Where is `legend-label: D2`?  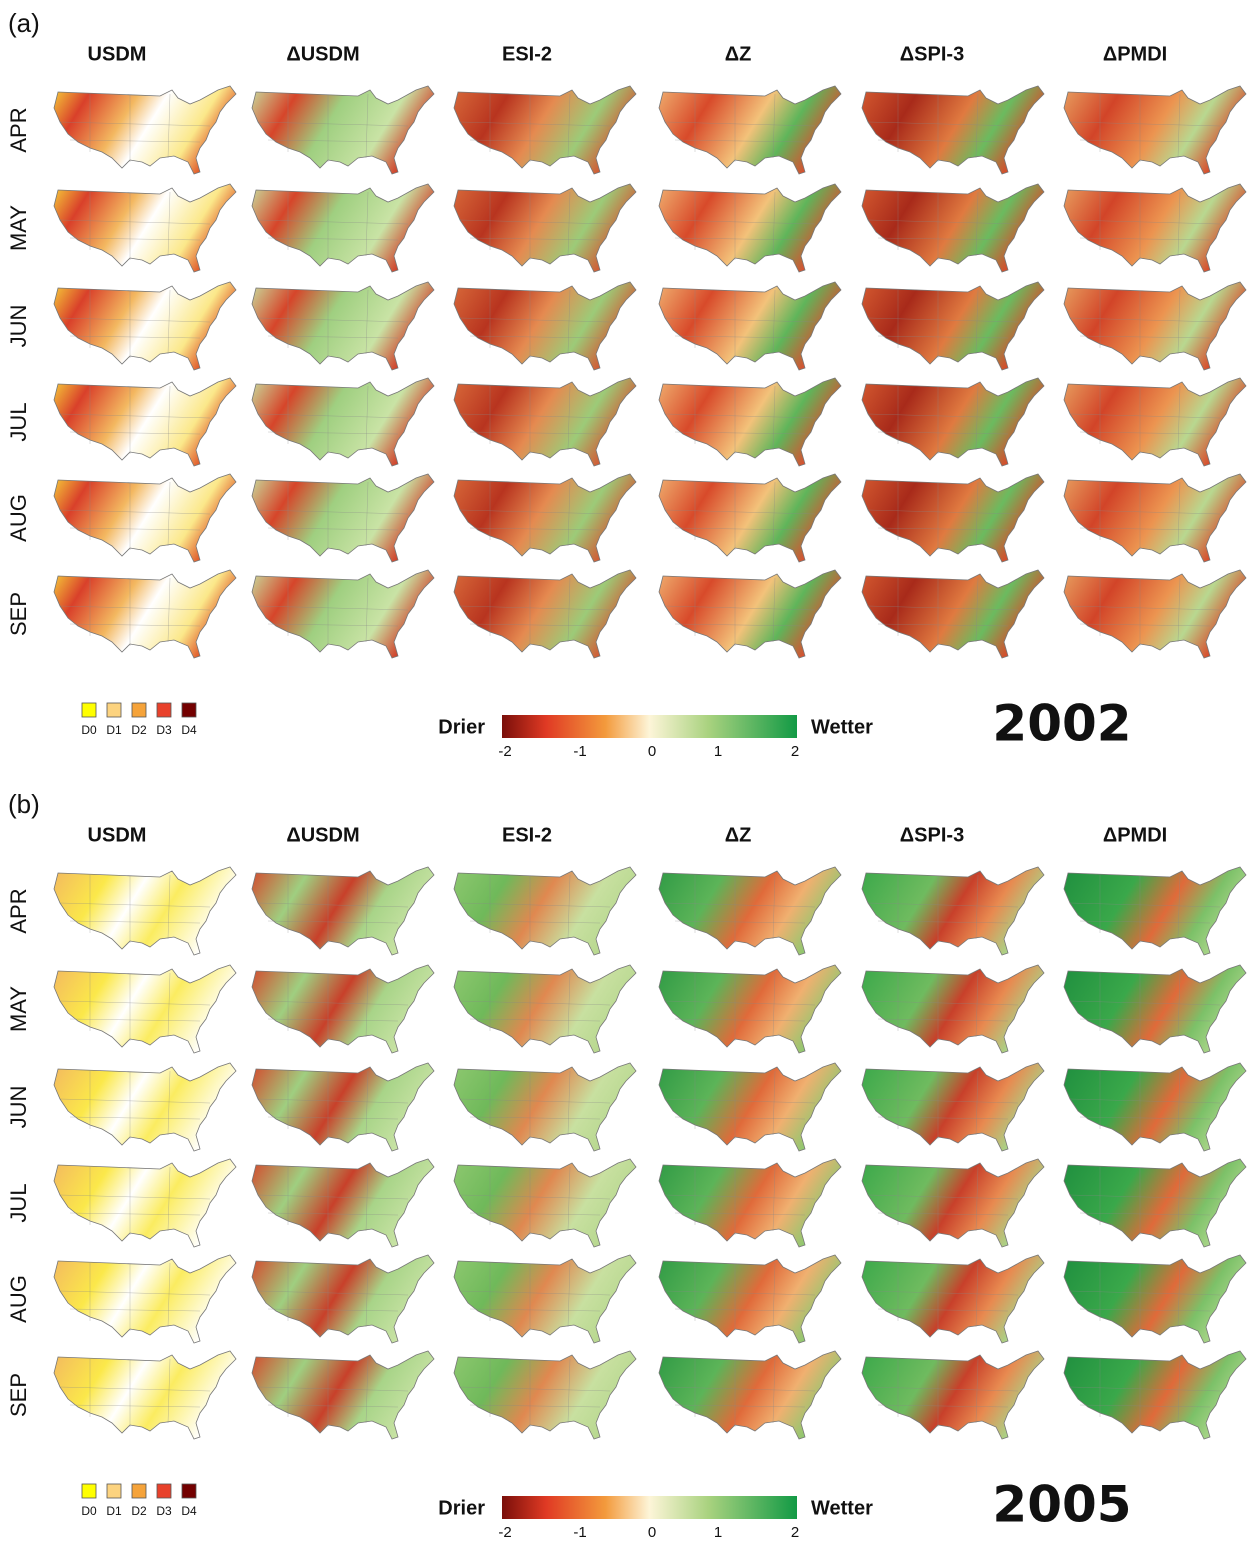 legend-label: D2 is located at coordinates (139, 1511).